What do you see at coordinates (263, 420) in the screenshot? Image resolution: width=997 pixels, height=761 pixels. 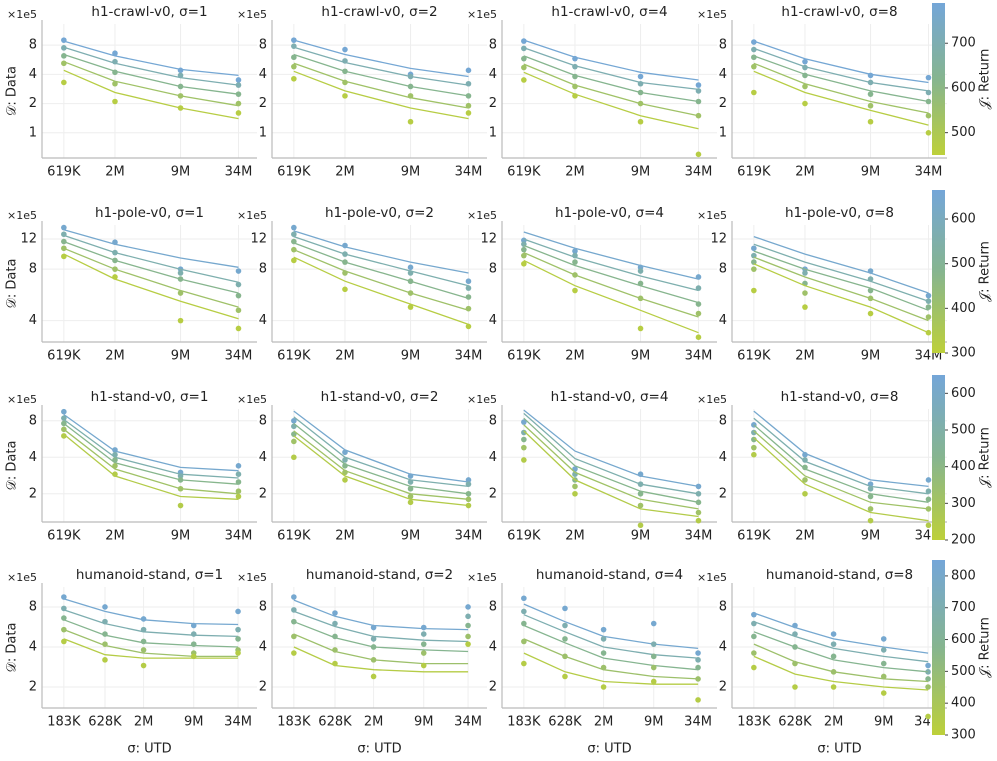 I see `y-tick-label: 8` at bounding box center [263, 420].